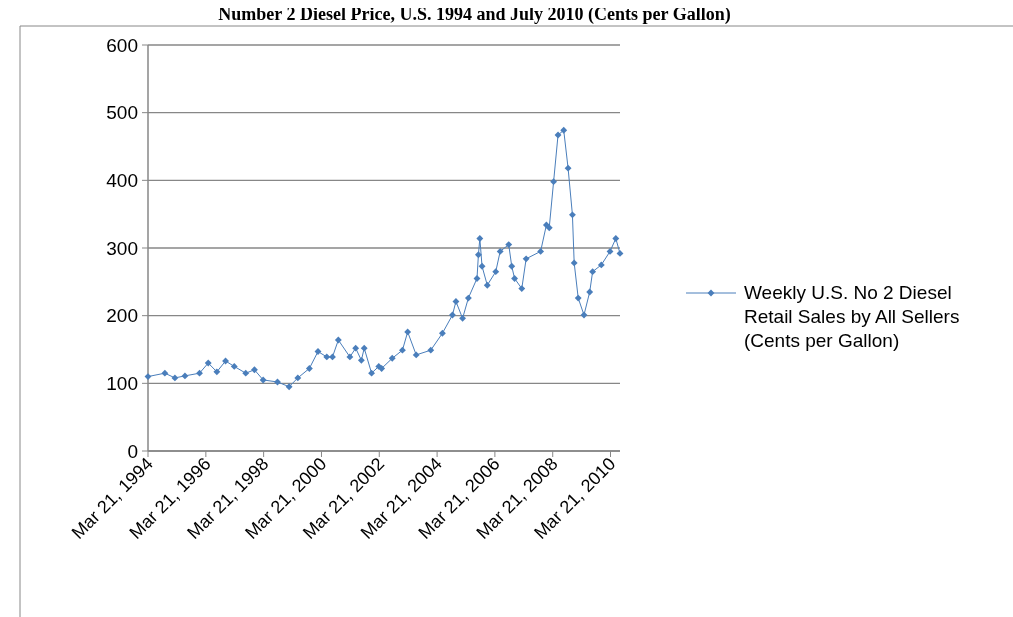 Image resolution: width=1013 pixels, height=617 pixels. I want to click on y-tick-label: 600, so click(122, 45).